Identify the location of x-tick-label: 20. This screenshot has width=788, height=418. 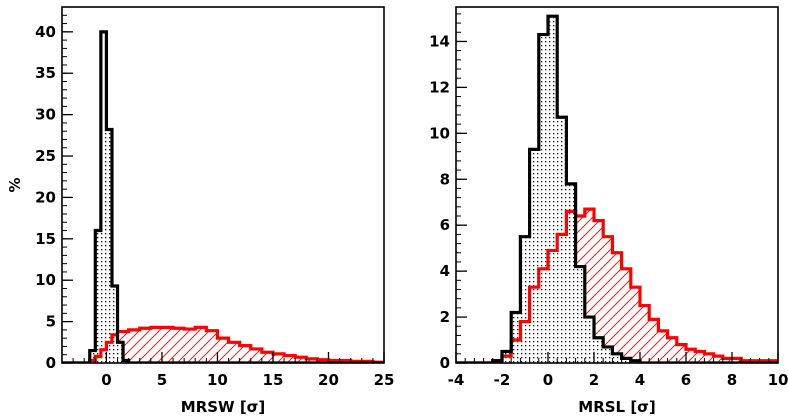
(328, 380).